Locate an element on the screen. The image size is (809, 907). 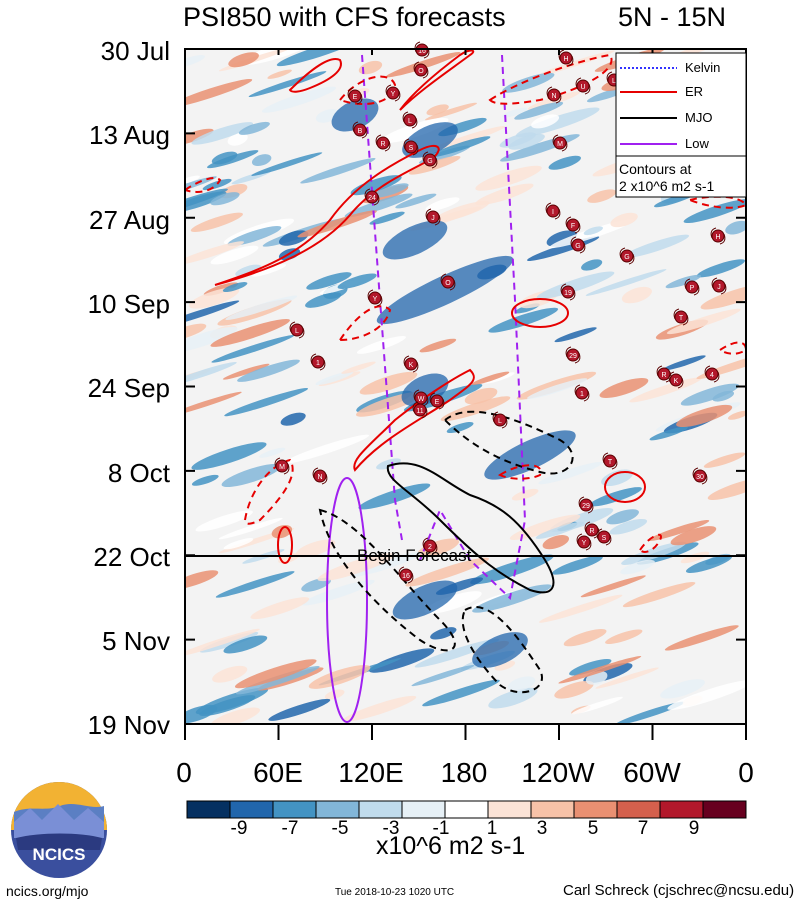
storm-symbol: H is located at coordinates (718, 236).